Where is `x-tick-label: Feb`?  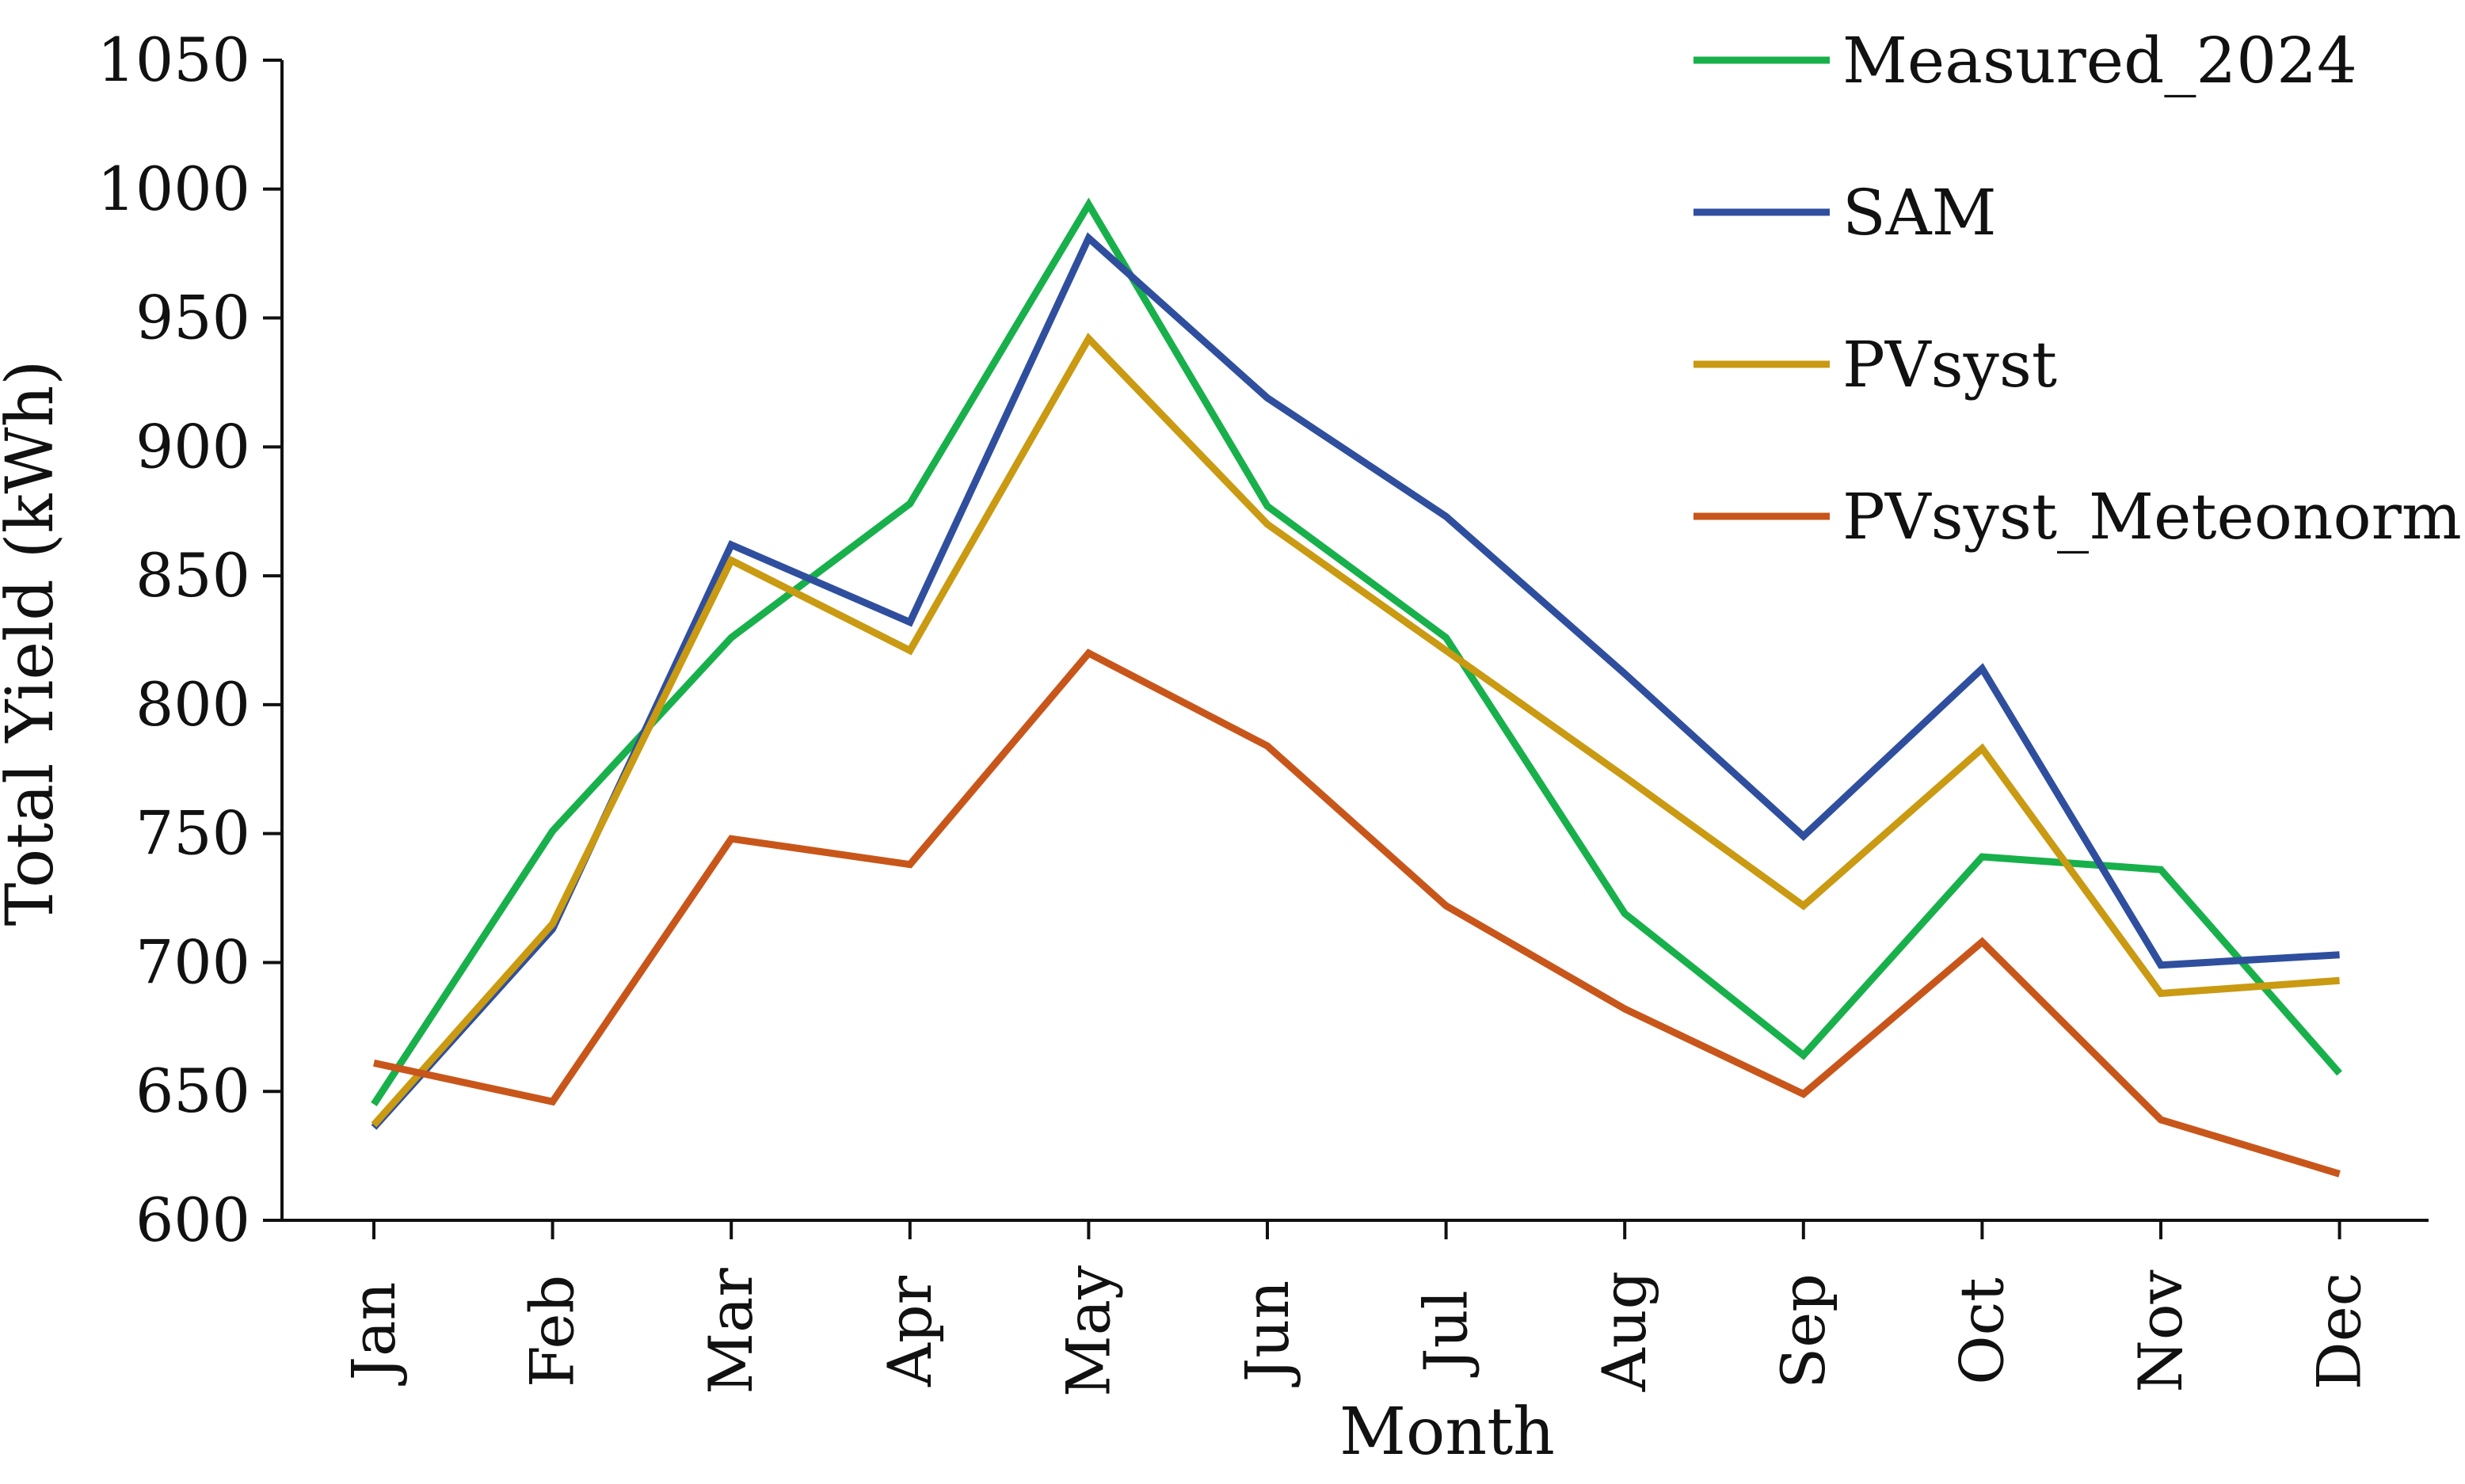 x-tick-label: Feb is located at coordinates (552, 1331).